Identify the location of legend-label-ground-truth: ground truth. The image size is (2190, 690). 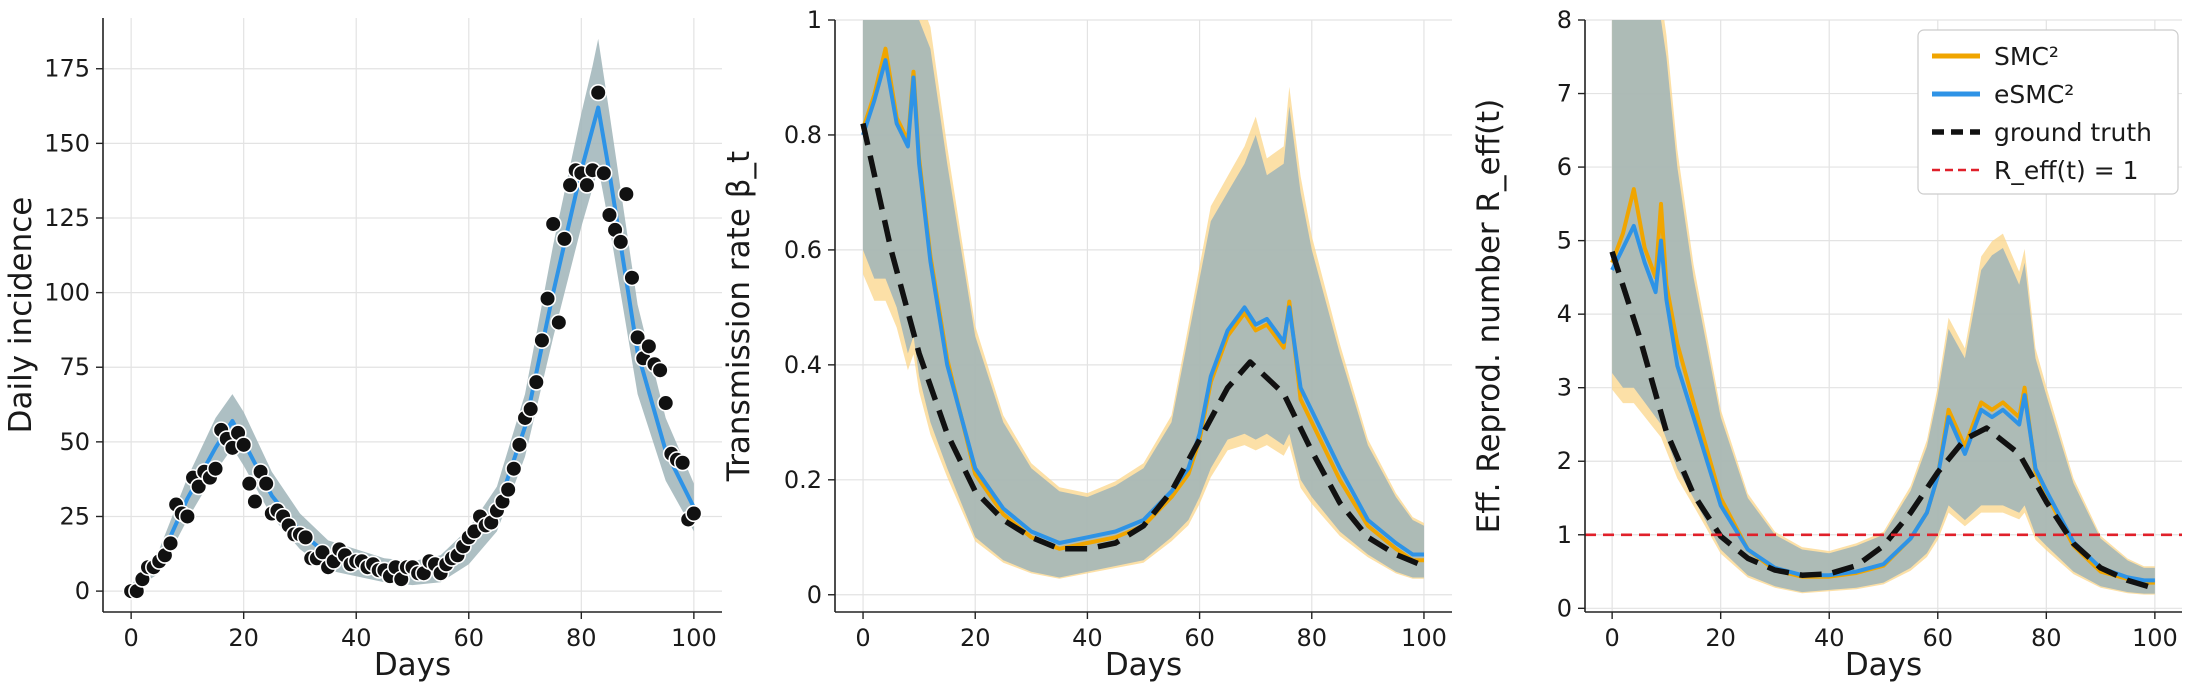
(2073, 132).